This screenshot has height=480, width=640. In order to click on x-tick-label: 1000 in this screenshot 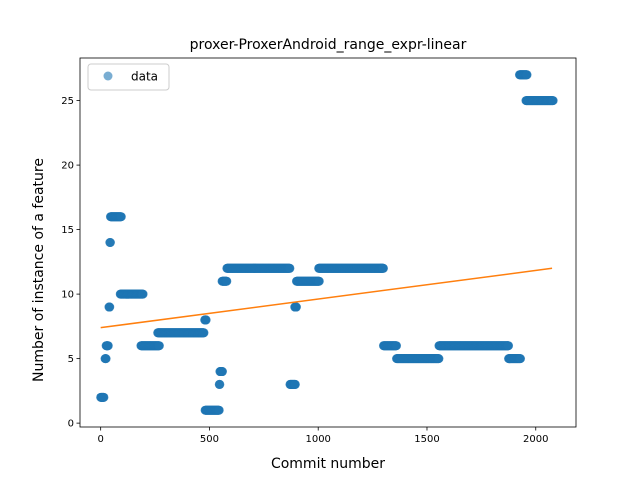, I will do `click(317, 439)`.